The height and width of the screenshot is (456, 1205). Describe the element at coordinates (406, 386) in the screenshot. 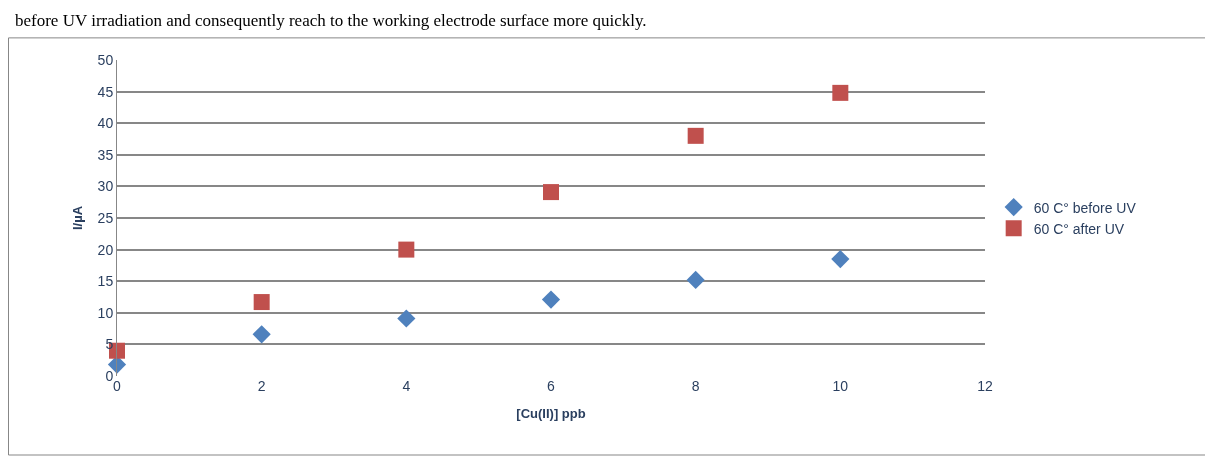

I see `x-tick-label: 4` at that location.